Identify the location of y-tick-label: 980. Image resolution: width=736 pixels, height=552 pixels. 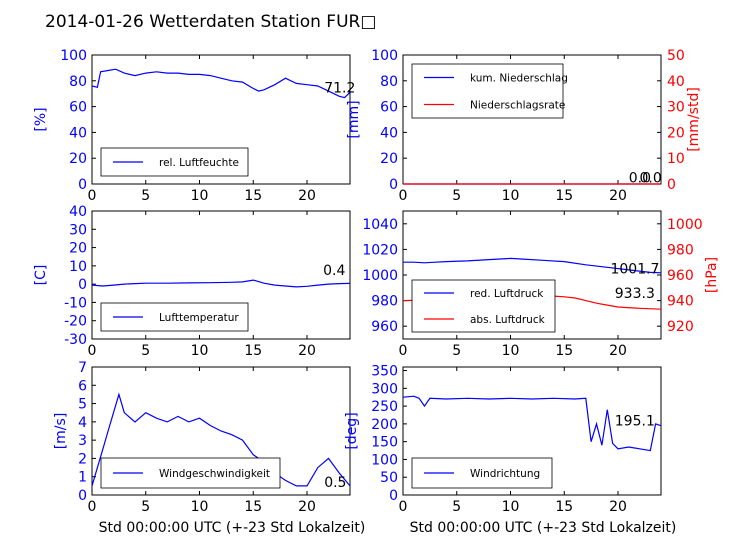
(384, 302).